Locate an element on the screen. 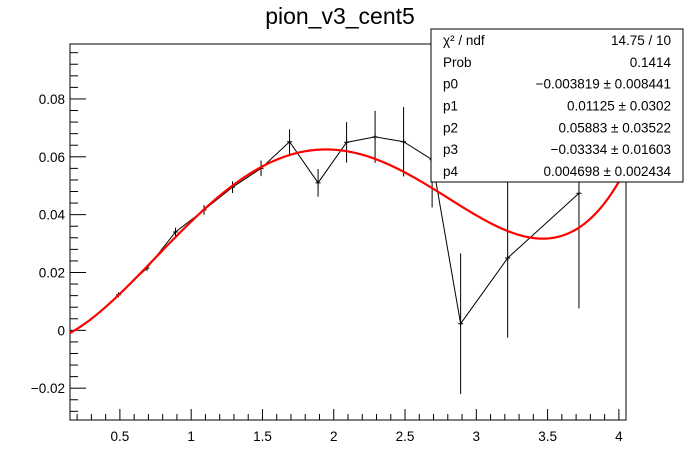 The height and width of the screenshot is (472, 696). y-tick-label: 0.02 is located at coordinates (52, 272).